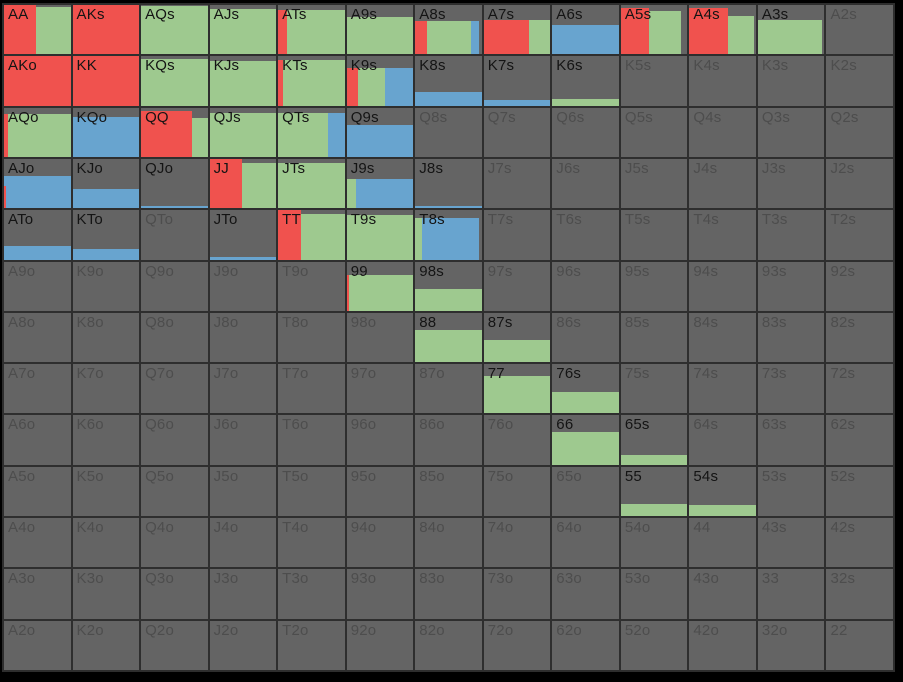 This screenshot has width=903, height=682. What do you see at coordinates (380, 594) in the screenshot?
I see `cell-93o: 93o` at bounding box center [380, 594].